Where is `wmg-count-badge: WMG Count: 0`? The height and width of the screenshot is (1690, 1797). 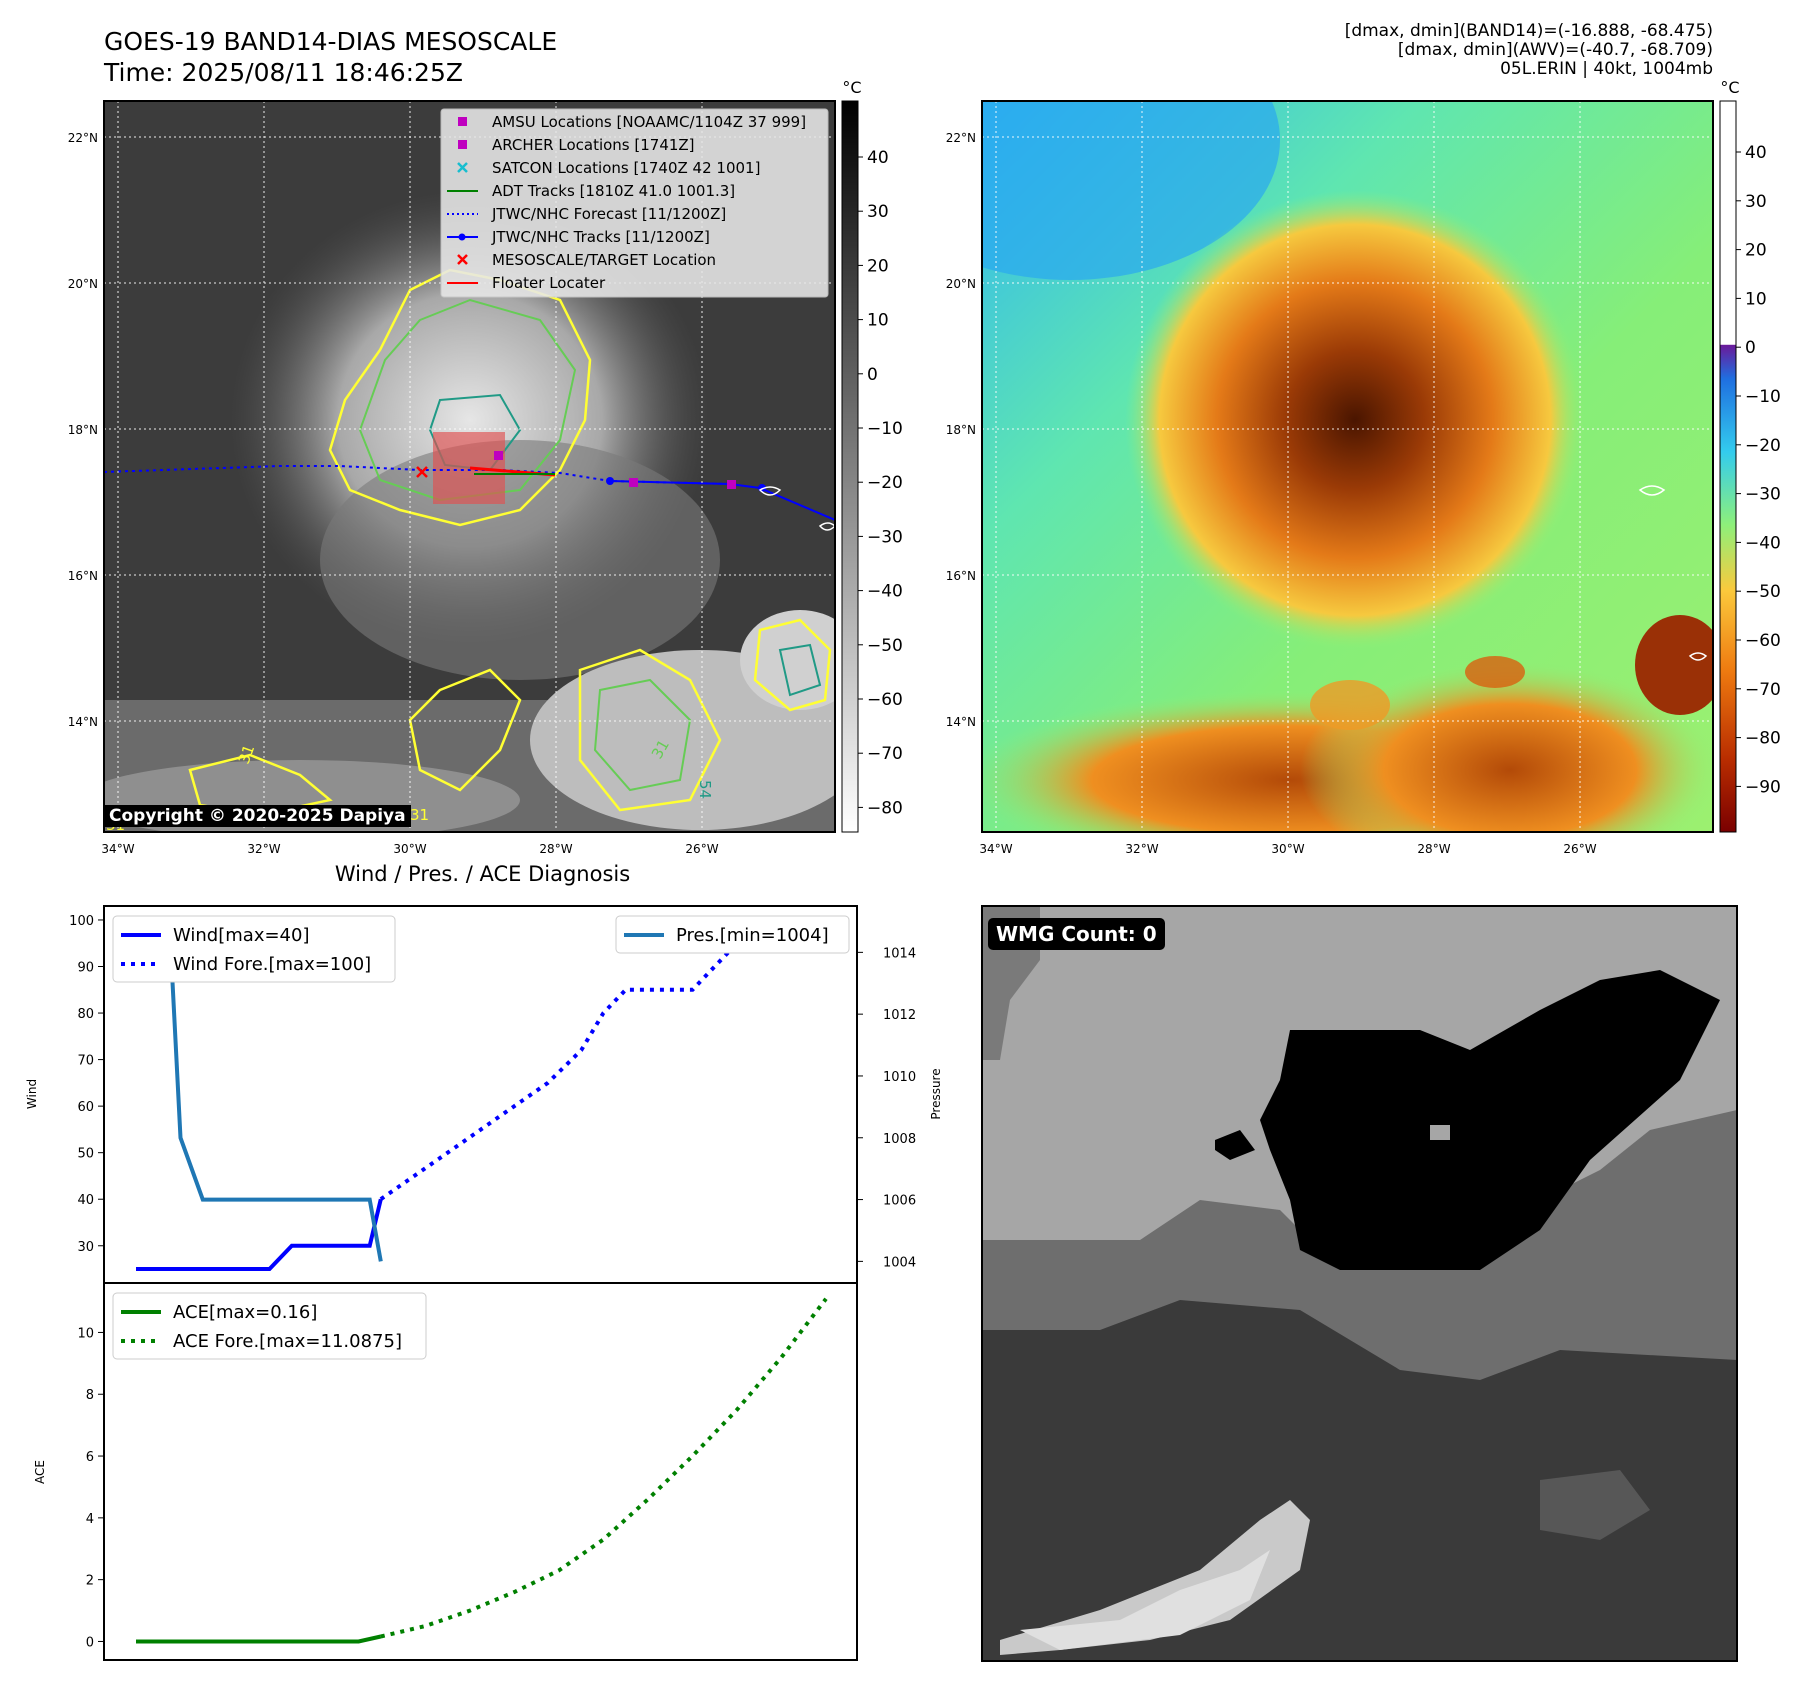 wmg-count-badge: WMG Count: 0 is located at coordinates (1076, 934).